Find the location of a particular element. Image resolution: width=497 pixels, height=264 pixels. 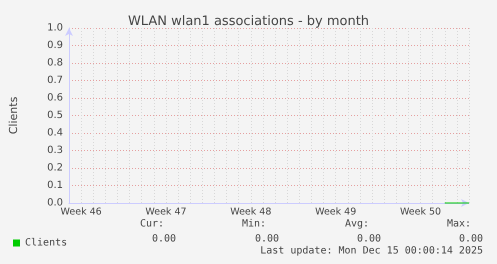

y-tick-label: 0.5 is located at coordinates (55, 115).